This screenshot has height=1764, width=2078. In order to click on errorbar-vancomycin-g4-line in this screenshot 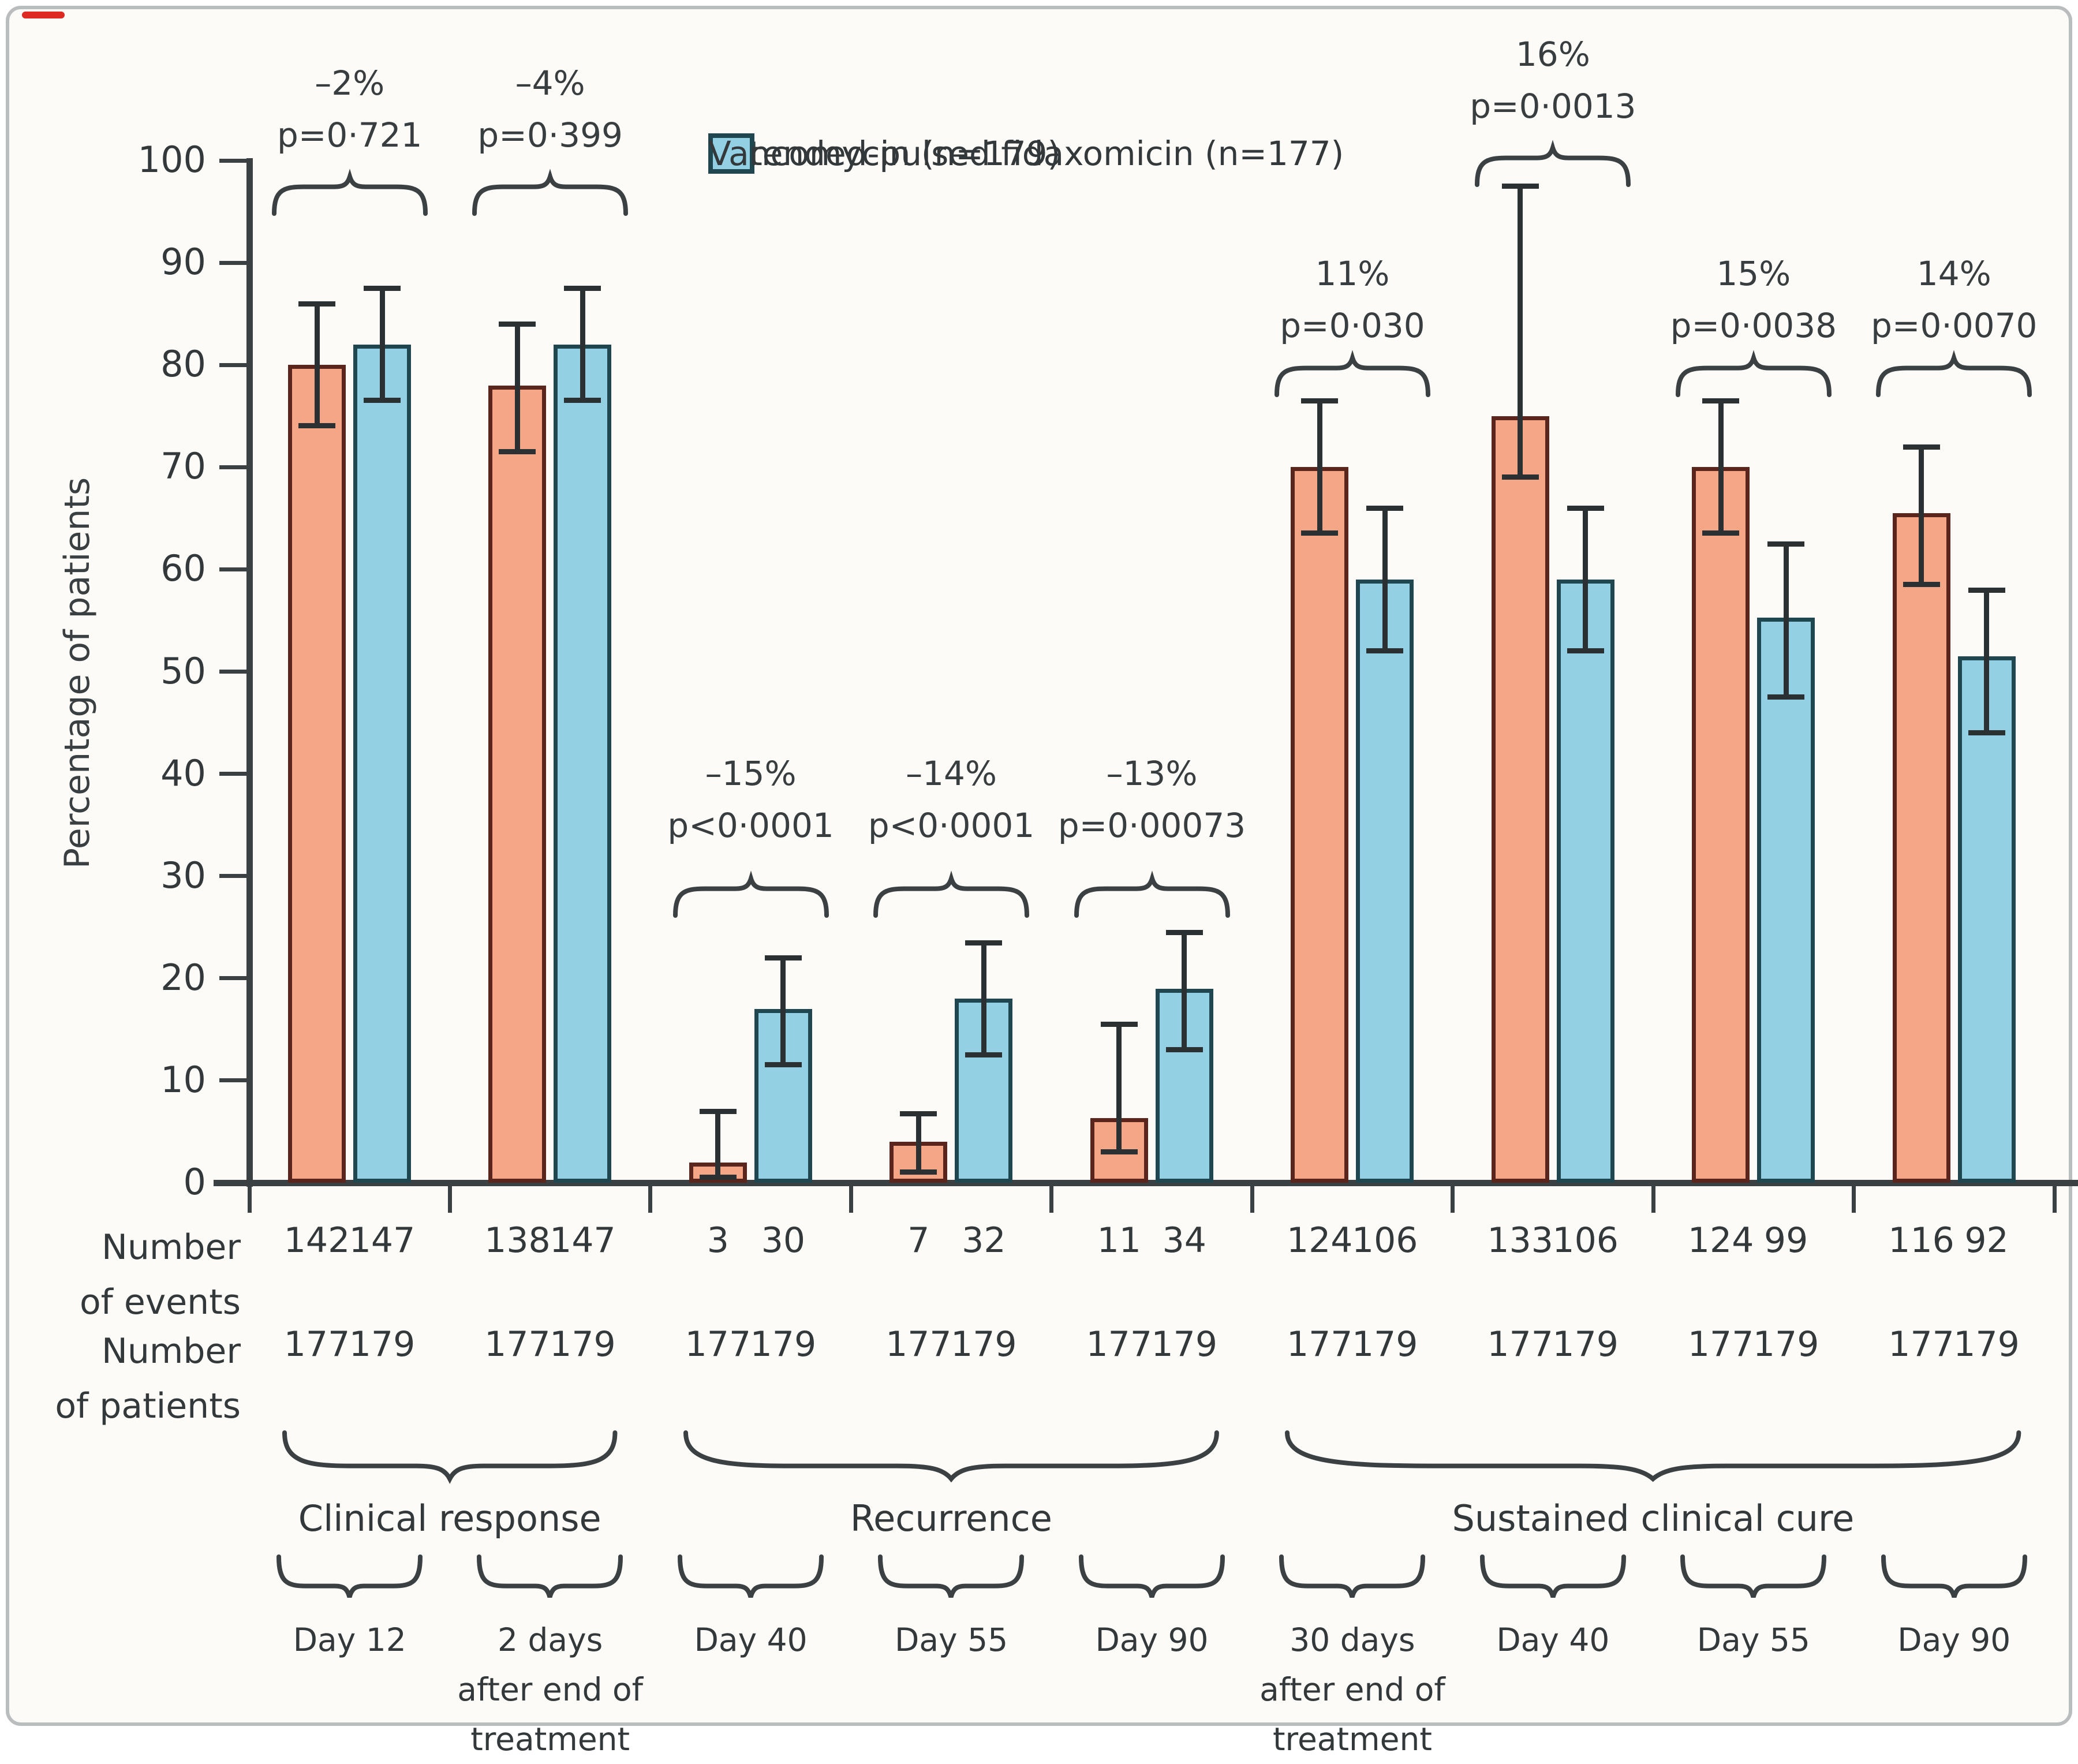, I will do `click(983, 998)`.